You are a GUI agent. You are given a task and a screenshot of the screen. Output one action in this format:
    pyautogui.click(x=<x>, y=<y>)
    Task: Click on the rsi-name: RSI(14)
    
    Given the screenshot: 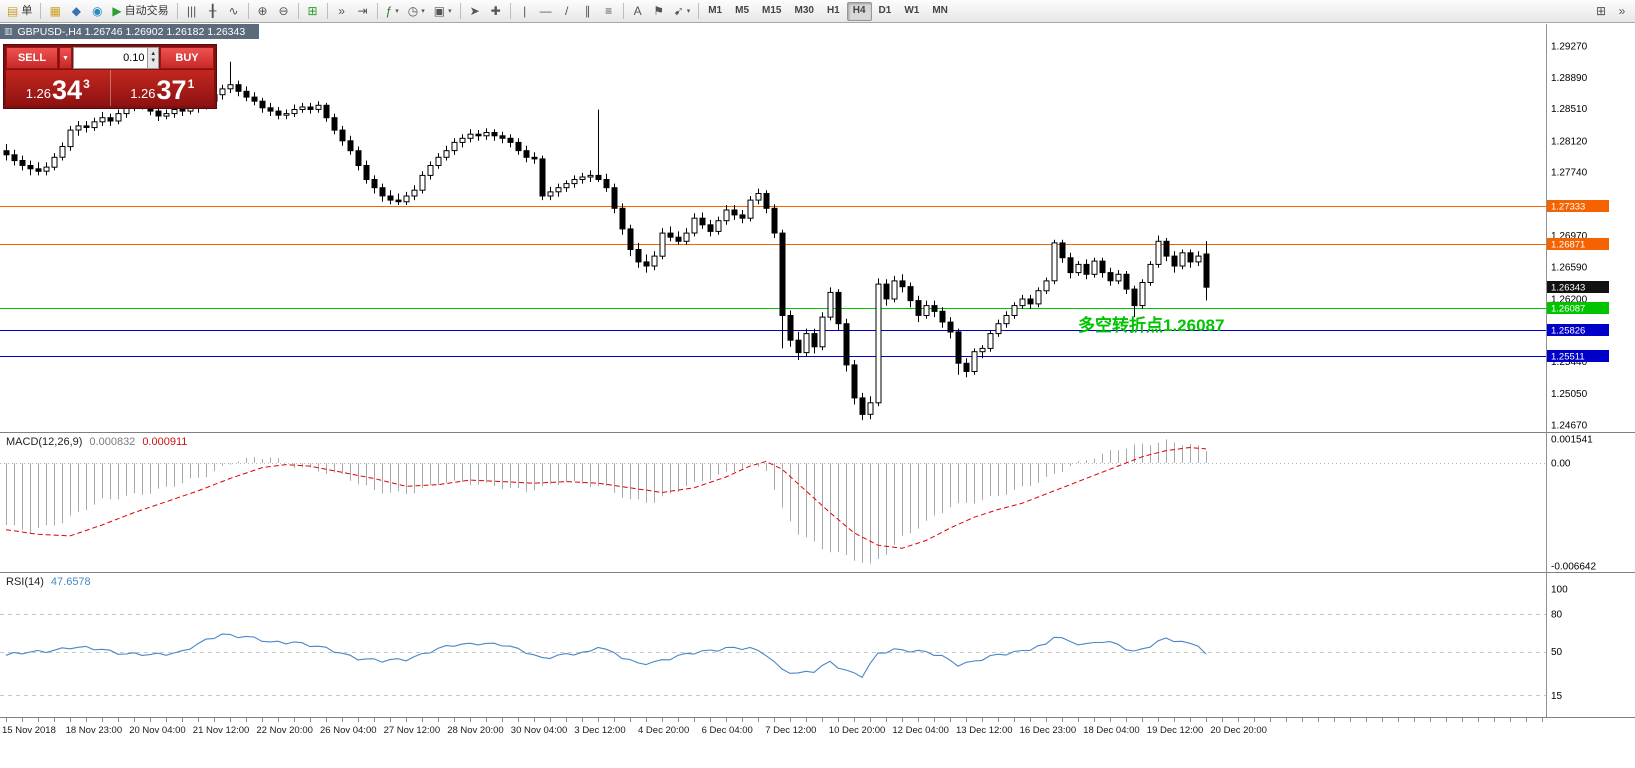 What is the action you would take?
    pyautogui.click(x=25, y=582)
    